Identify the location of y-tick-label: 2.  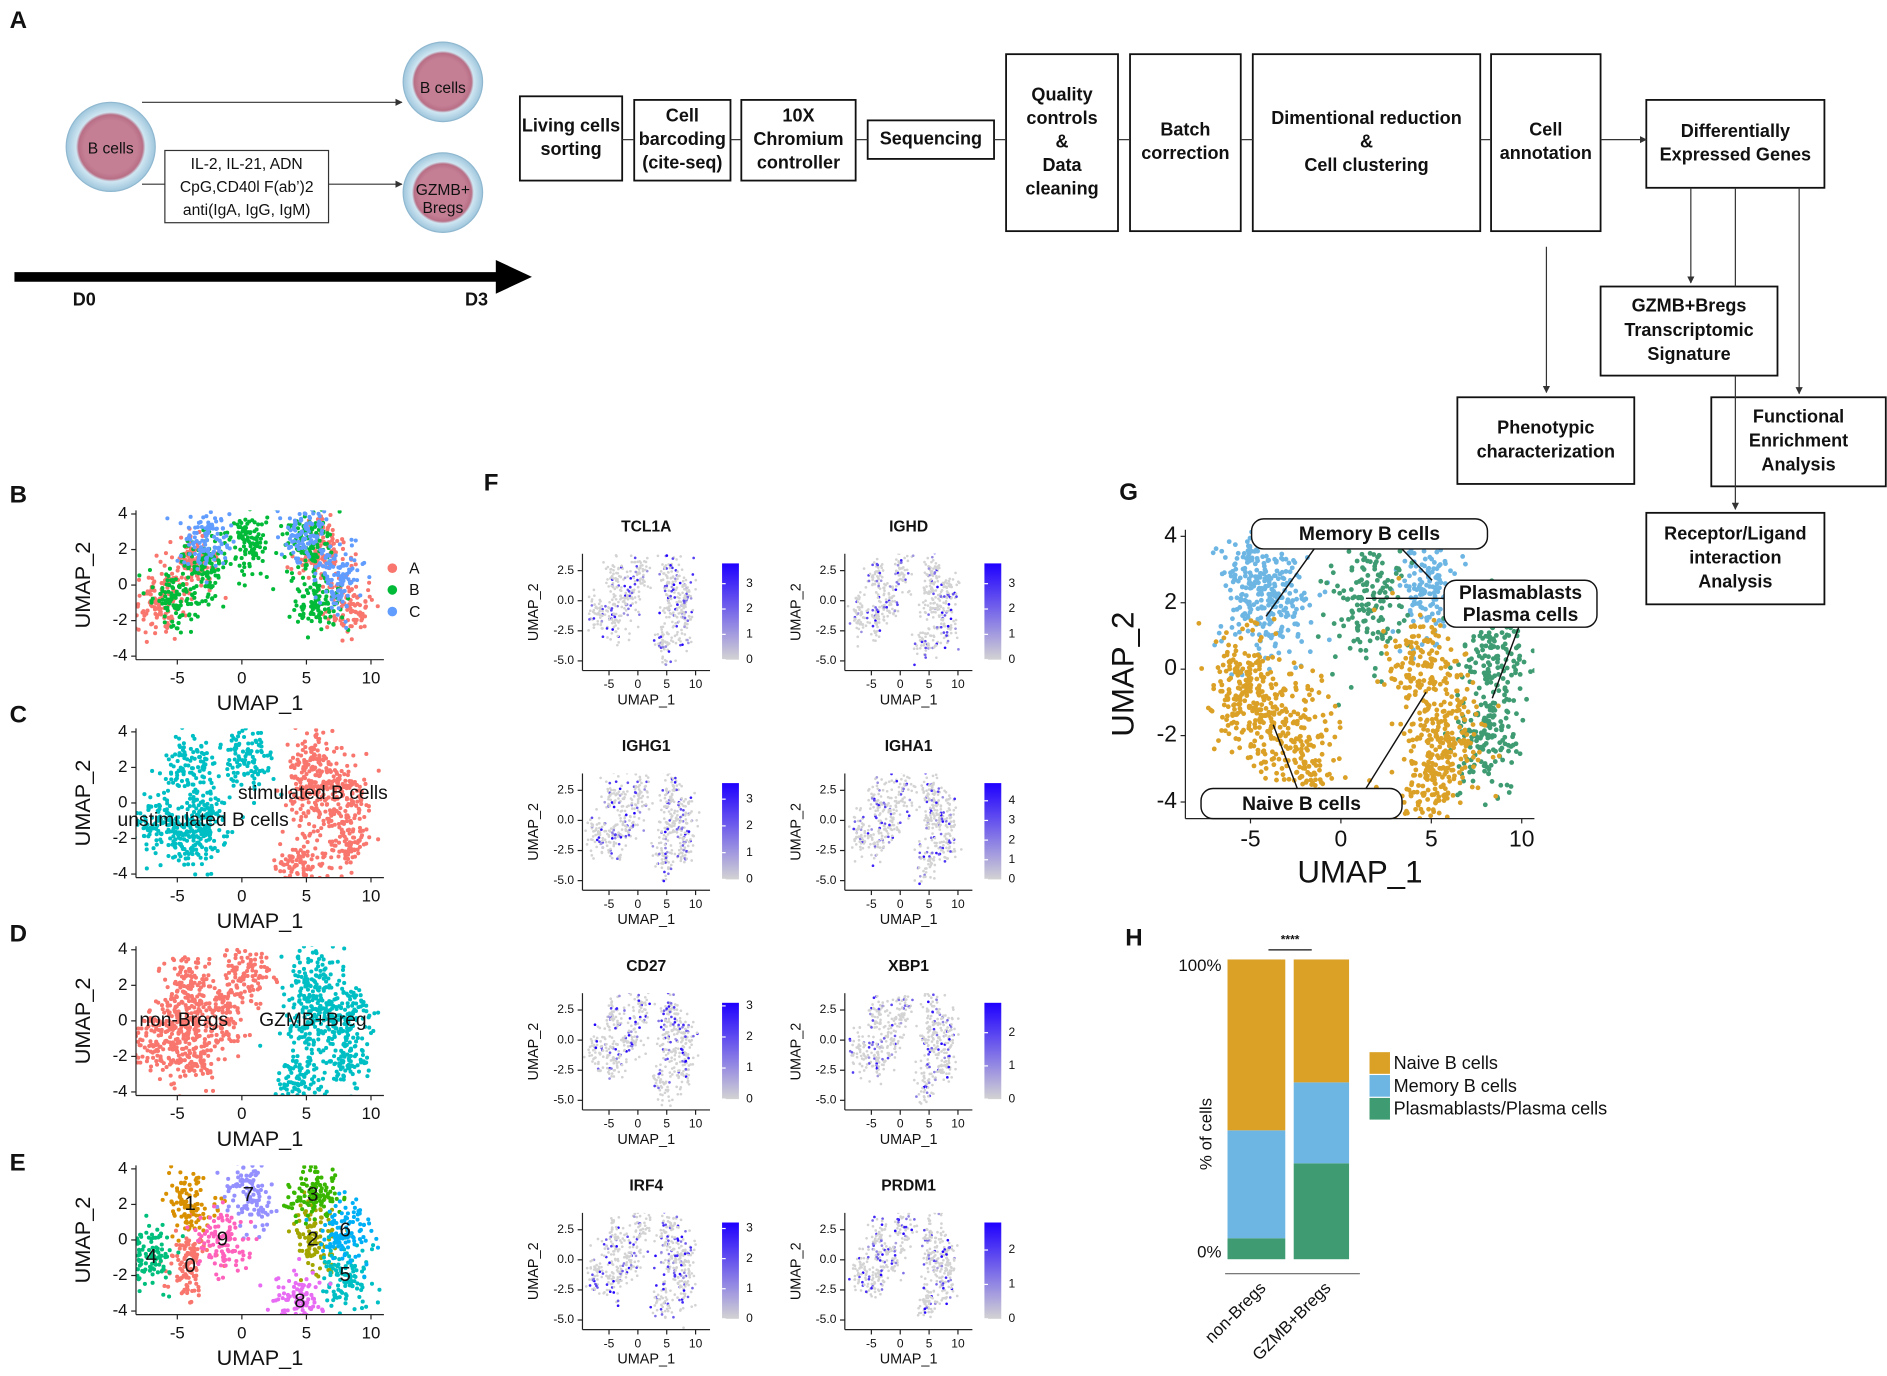
(122, 1203).